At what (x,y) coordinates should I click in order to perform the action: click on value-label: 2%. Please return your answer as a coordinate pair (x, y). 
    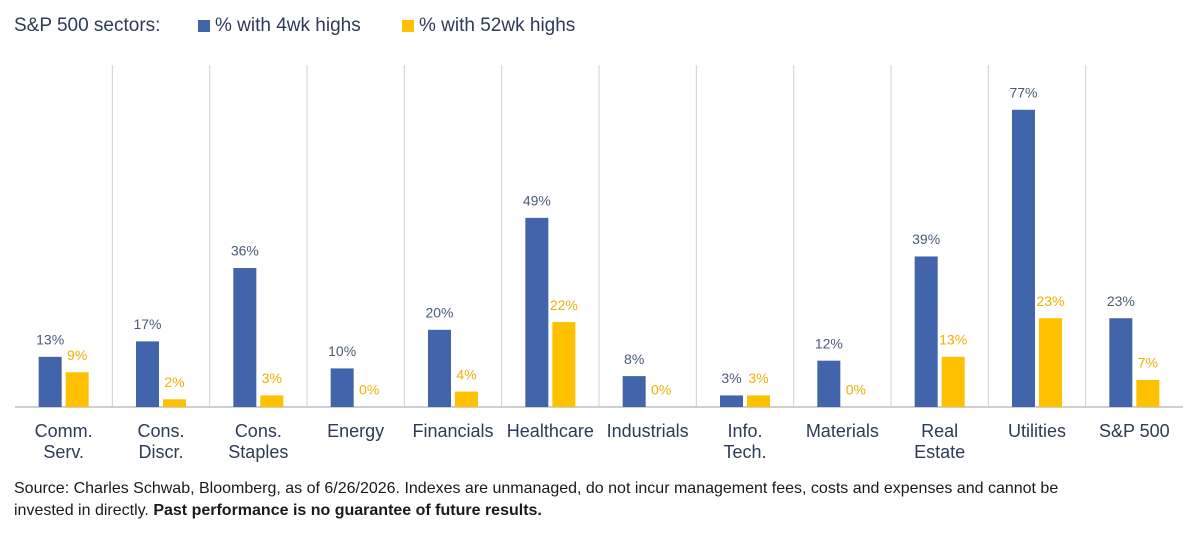
    Looking at the image, I should click on (174, 382).